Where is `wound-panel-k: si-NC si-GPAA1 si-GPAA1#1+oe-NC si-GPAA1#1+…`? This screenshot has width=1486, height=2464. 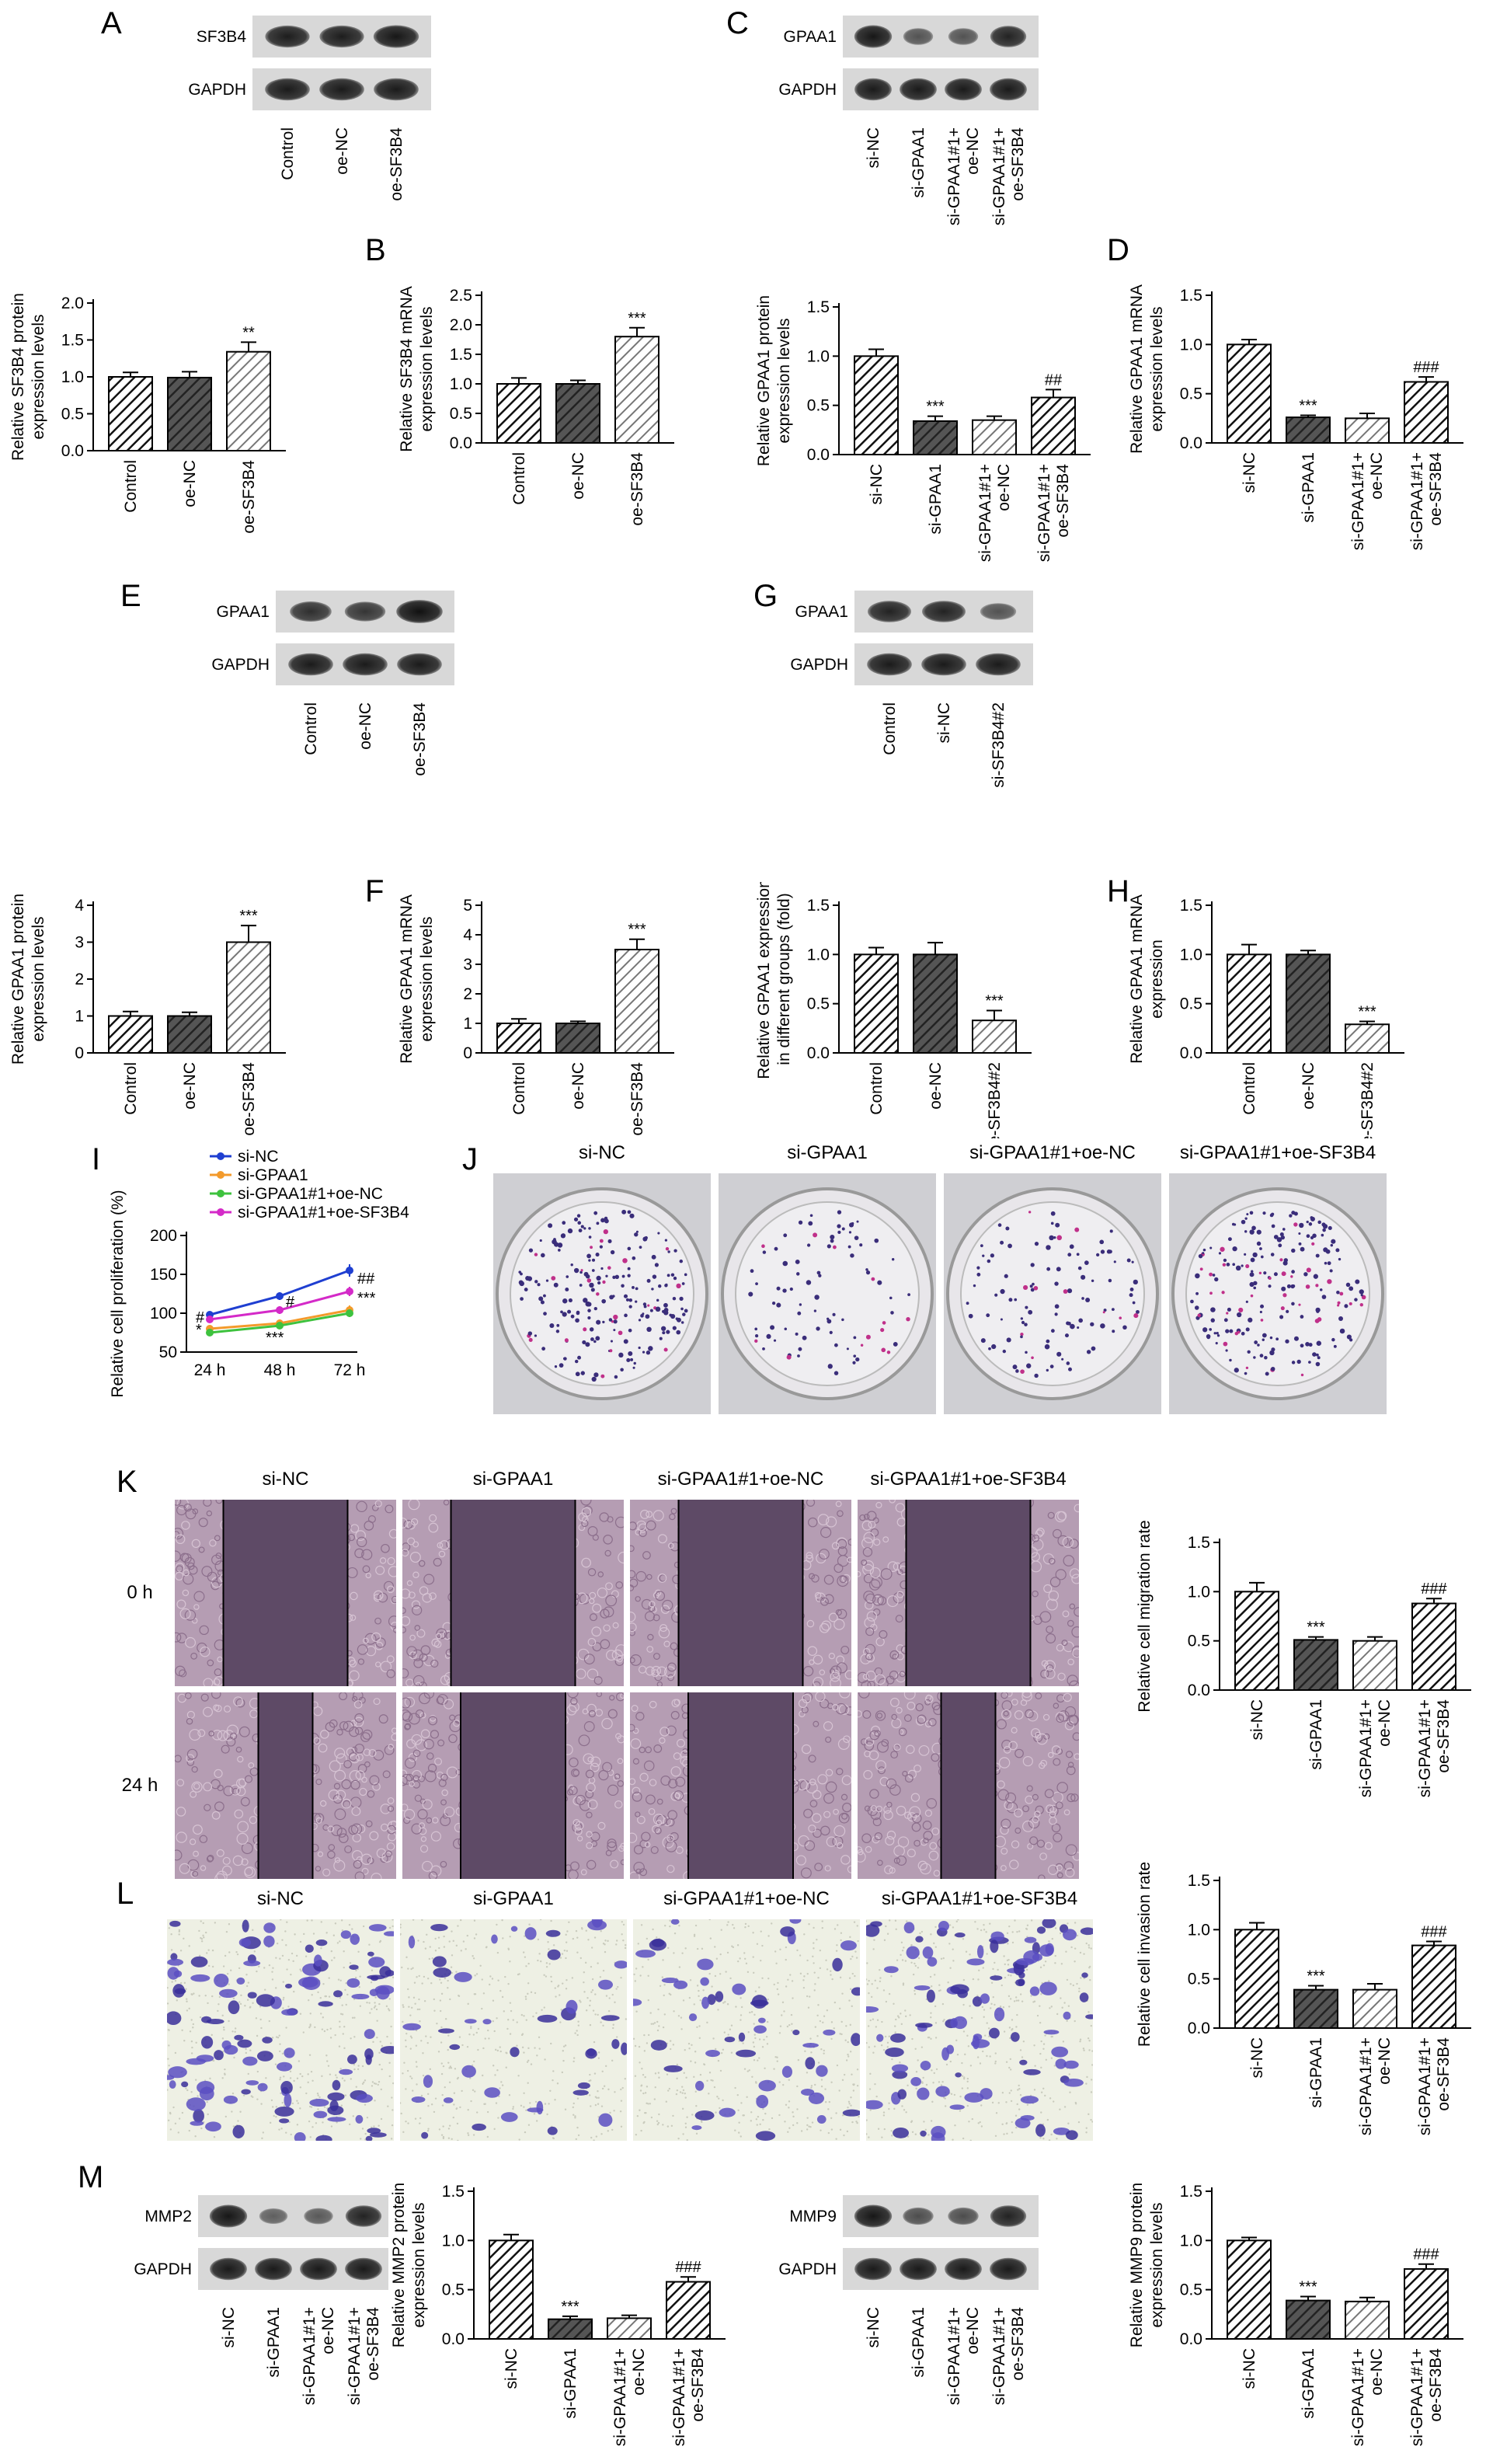
wound-panel-k: si-NC si-GPAA1 si-GPAA1#1+oe-NC si-GPAA1#1+… is located at coordinates (614, 1674).